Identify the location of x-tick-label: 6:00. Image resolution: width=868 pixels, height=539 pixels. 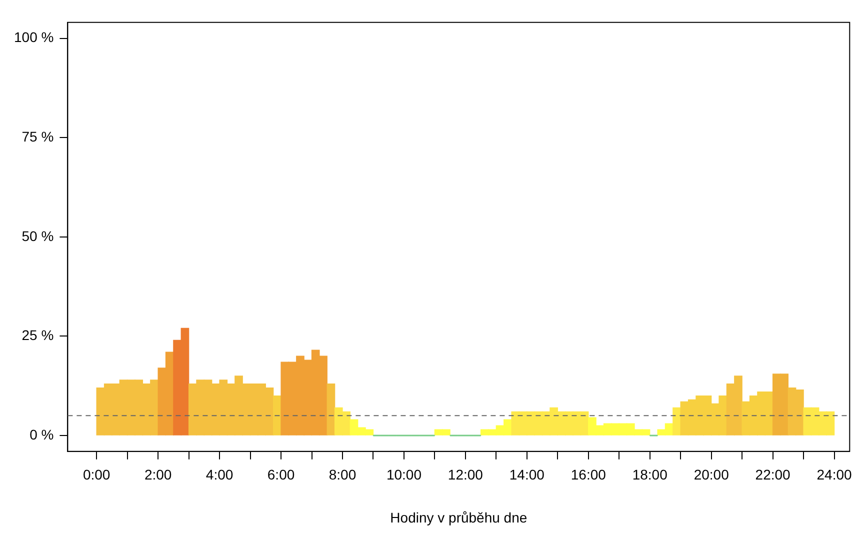
(281, 474).